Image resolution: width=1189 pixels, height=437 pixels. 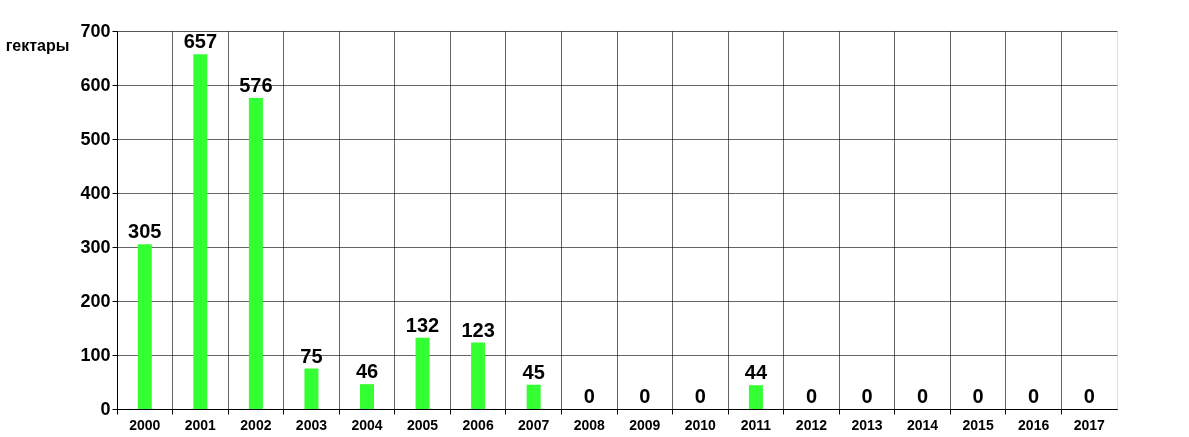 I want to click on data-label: 123, so click(x=478, y=329).